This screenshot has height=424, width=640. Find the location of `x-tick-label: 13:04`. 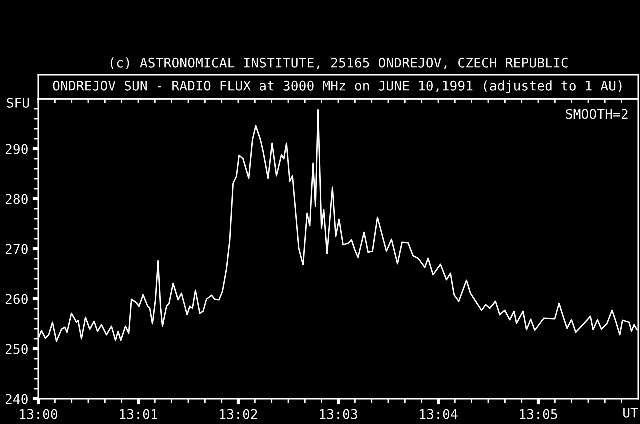

x-tick-label: 13:04 is located at coordinates (439, 414).